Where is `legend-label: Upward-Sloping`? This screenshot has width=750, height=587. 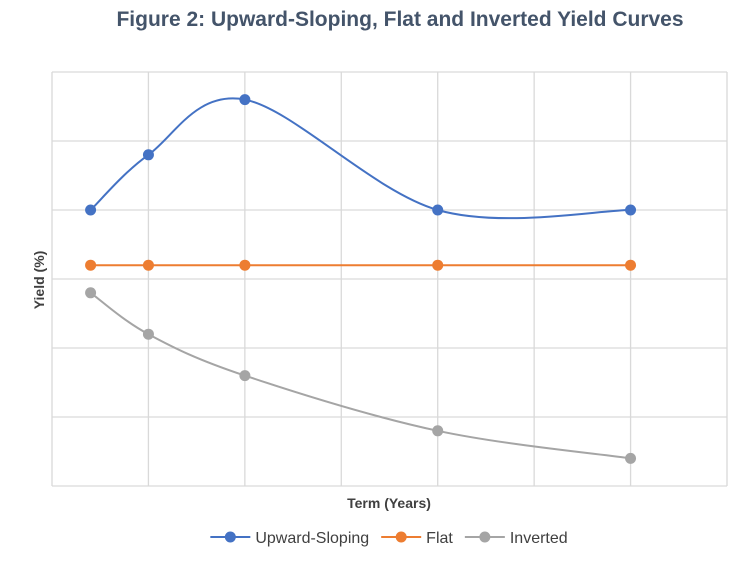
legend-label: Upward-Sloping is located at coordinates (312, 538).